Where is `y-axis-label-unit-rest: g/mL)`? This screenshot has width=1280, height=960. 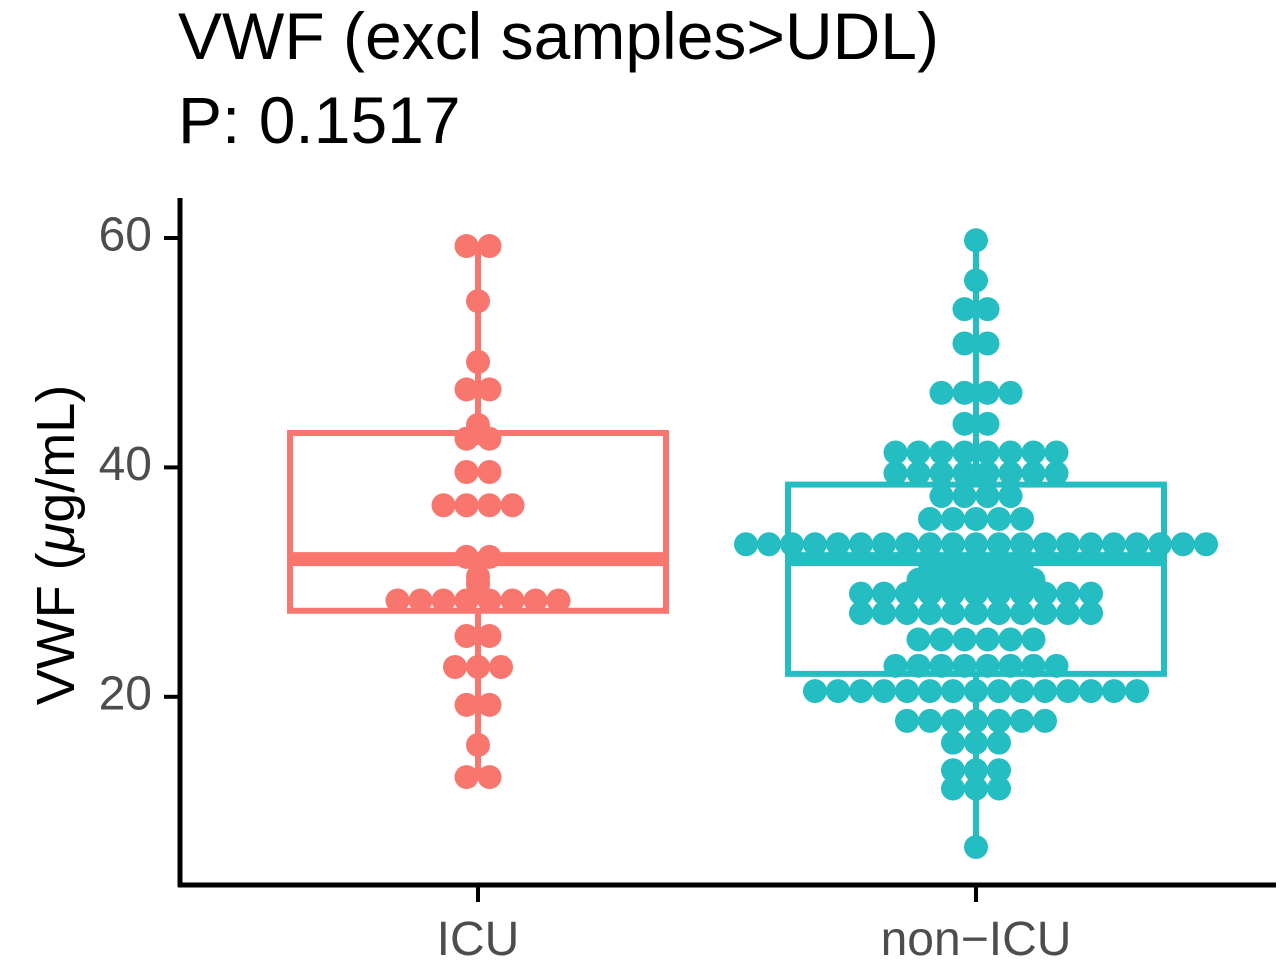
y-axis-label-unit-rest: g/mL) is located at coordinates (56, 454).